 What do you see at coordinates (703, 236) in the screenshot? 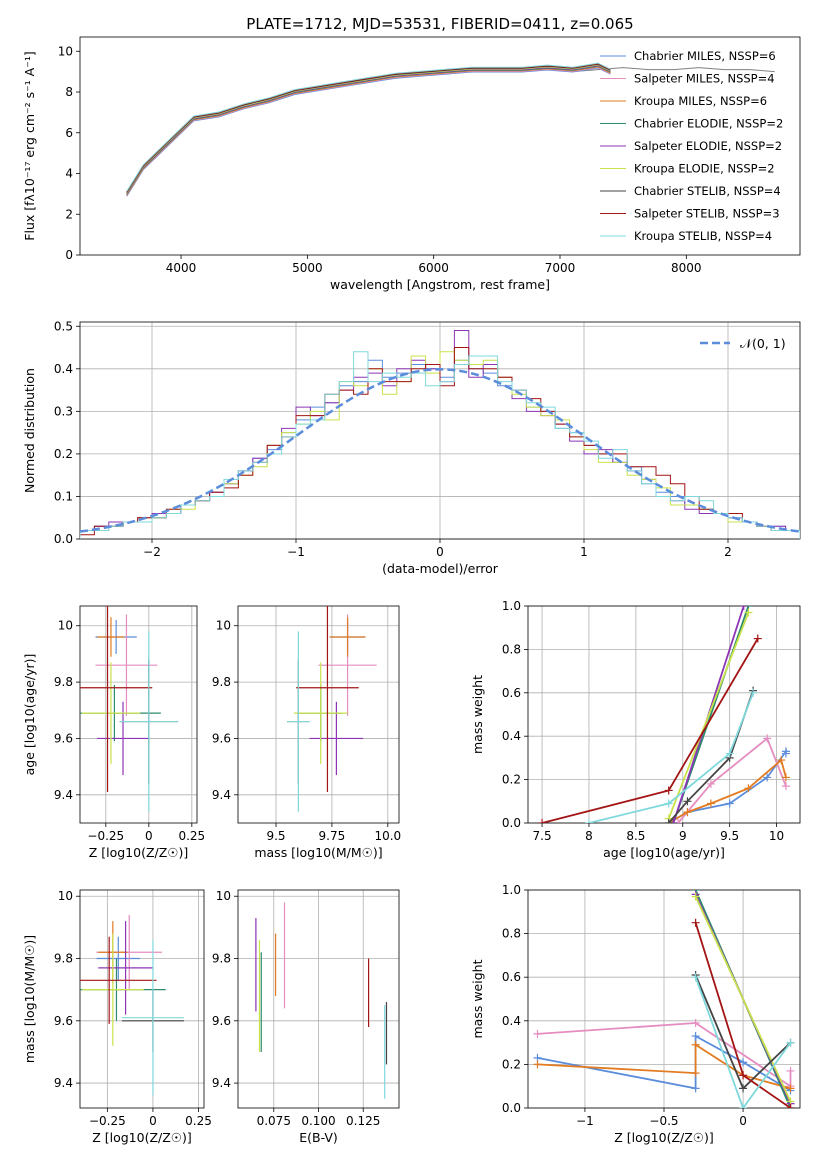
I see `legend-entry: Kroupa STELIB, NSSP=4` at bounding box center [703, 236].